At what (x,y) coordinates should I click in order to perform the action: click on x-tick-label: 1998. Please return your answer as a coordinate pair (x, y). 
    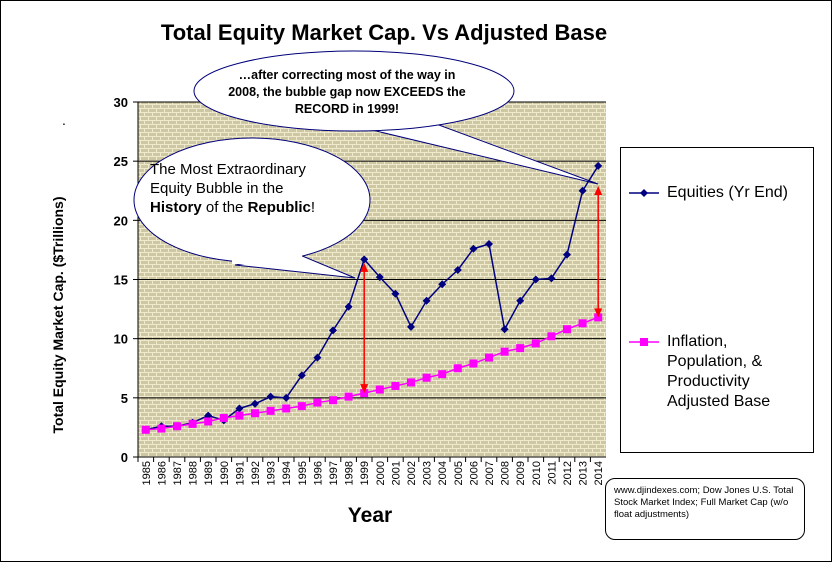
    Looking at the image, I should click on (350, 473).